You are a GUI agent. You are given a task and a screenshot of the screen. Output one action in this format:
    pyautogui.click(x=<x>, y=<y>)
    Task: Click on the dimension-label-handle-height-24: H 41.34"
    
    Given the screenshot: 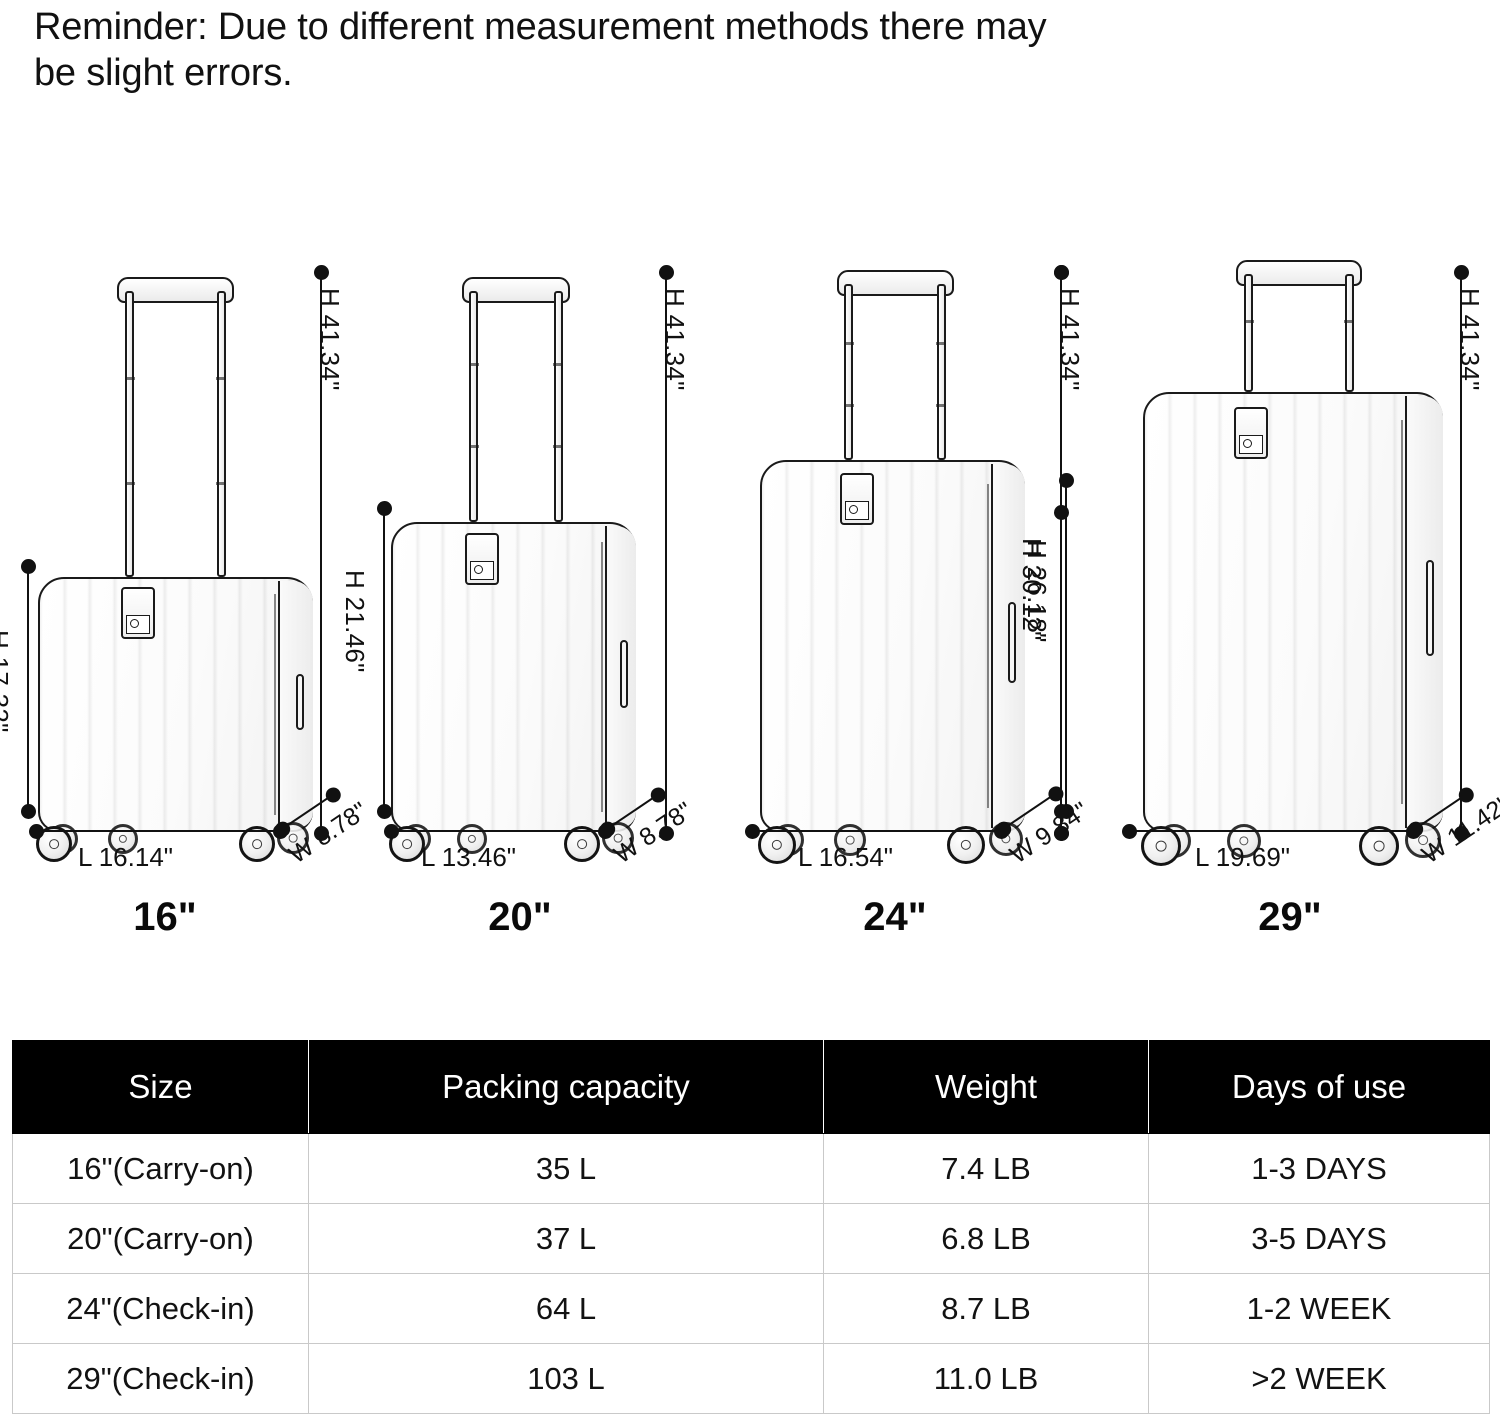 What is the action you would take?
    pyautogui.click(x=1070, y=339)
    